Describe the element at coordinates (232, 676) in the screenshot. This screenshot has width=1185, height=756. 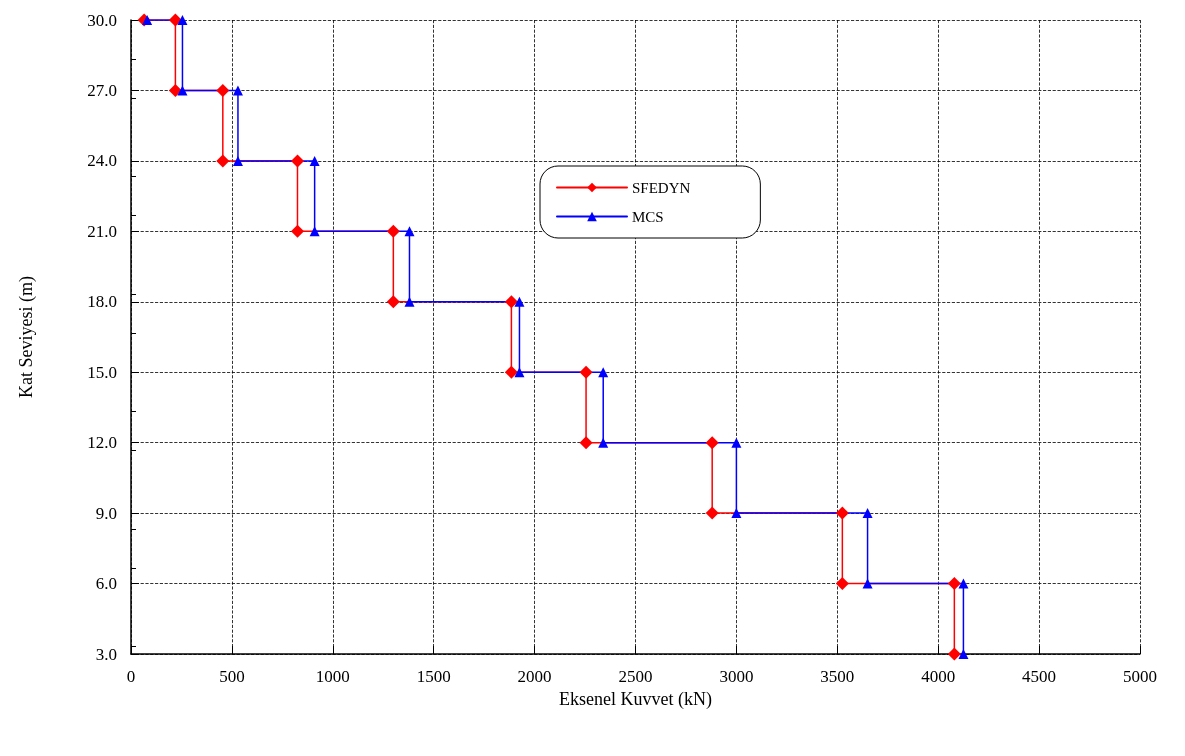
I see `x-tick-label: 500` at that location.